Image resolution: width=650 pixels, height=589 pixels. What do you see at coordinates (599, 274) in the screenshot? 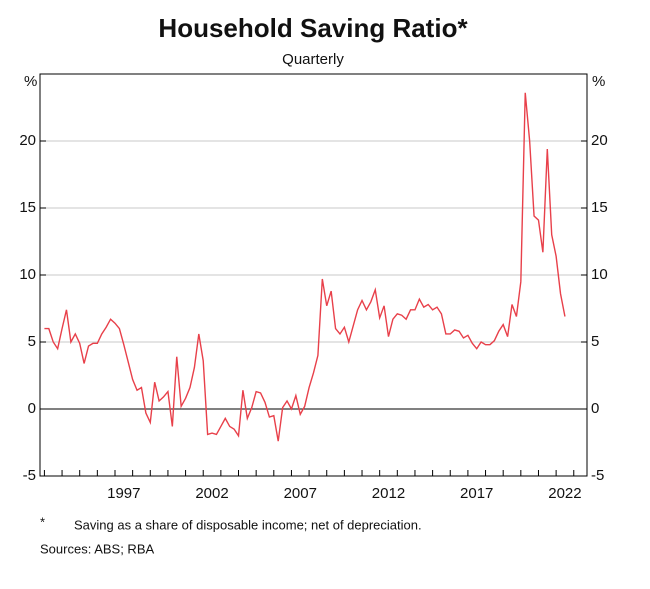
I see `y-tick-label-right: 10` at bounding box center [599, 274].